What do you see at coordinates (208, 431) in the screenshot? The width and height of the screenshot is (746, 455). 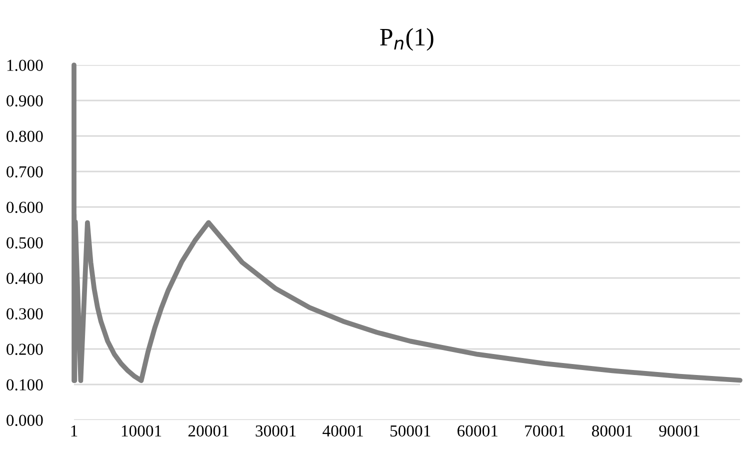 I see `x-tick-label: 20001` at bounding box center [208, 431].